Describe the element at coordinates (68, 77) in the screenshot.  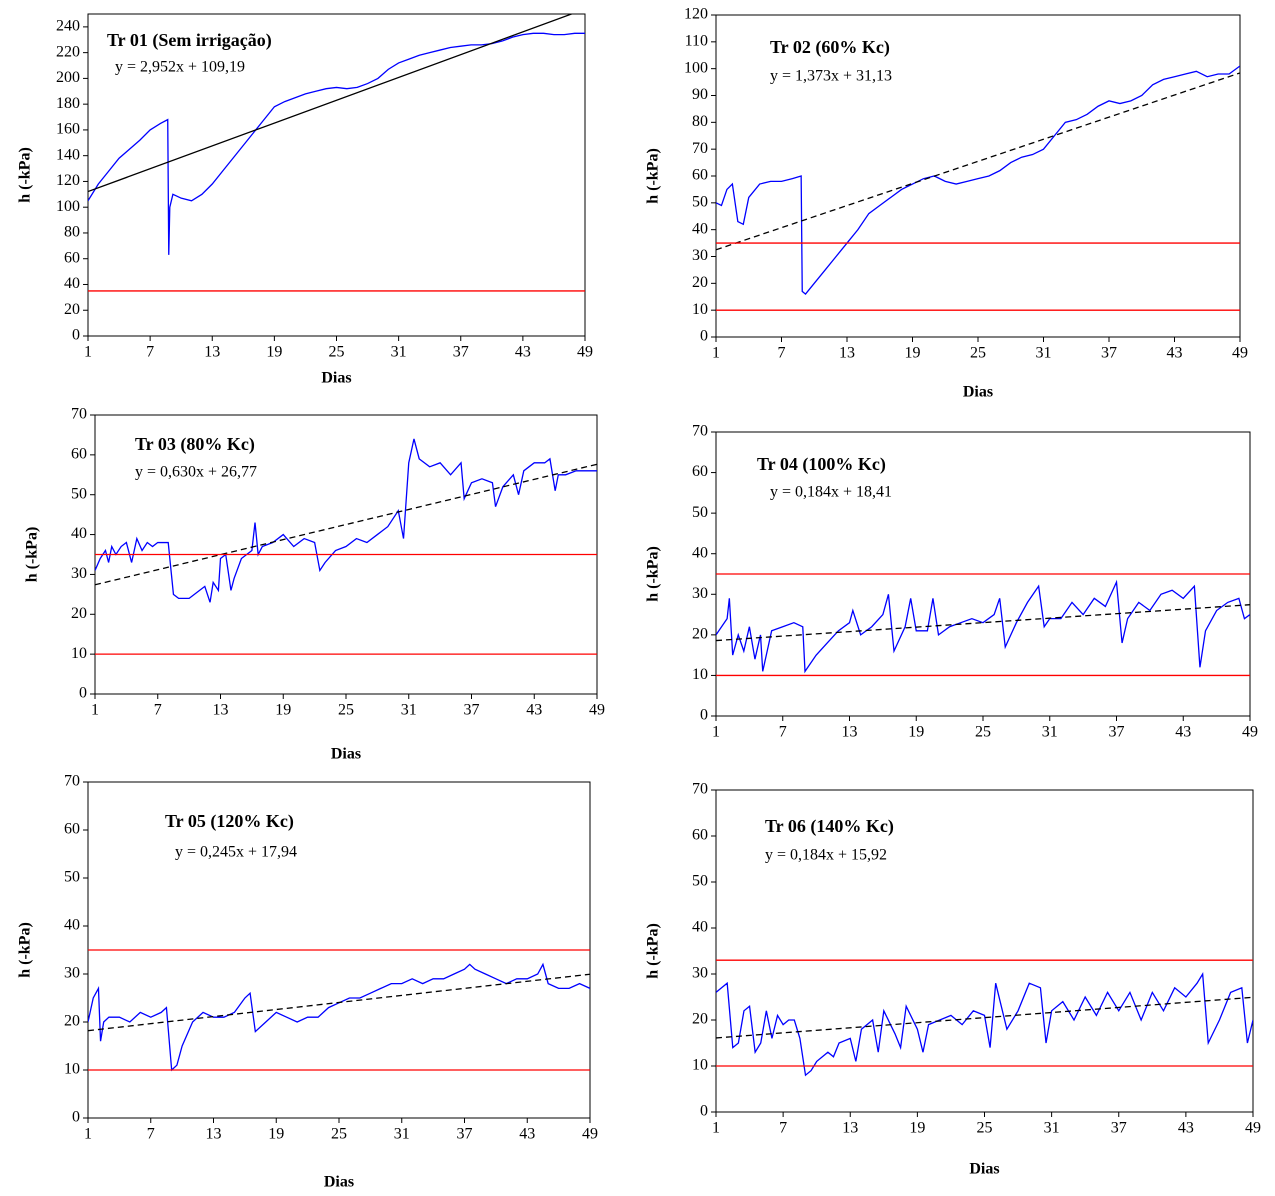
I see `y-tick-label: 200` at that location.